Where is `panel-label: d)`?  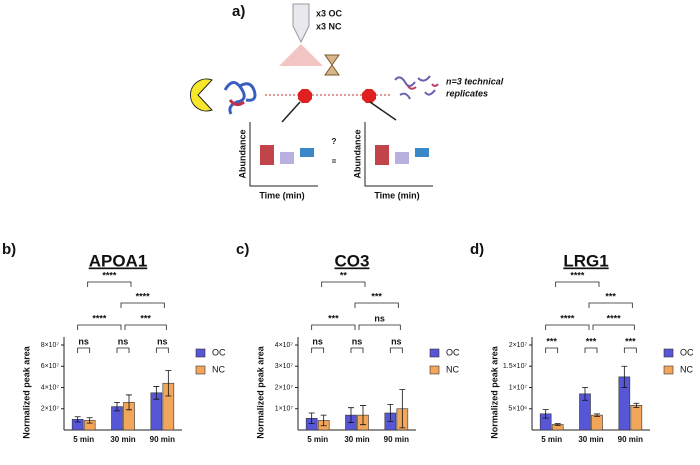
panel-label: d) is located at coordinates (477, 249).